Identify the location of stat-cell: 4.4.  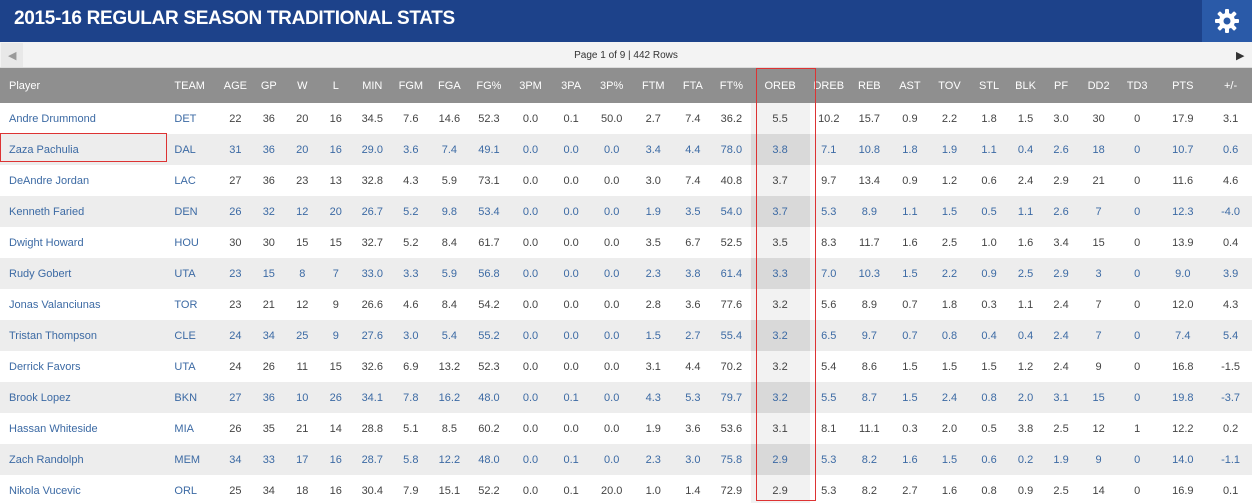
(693, 149).